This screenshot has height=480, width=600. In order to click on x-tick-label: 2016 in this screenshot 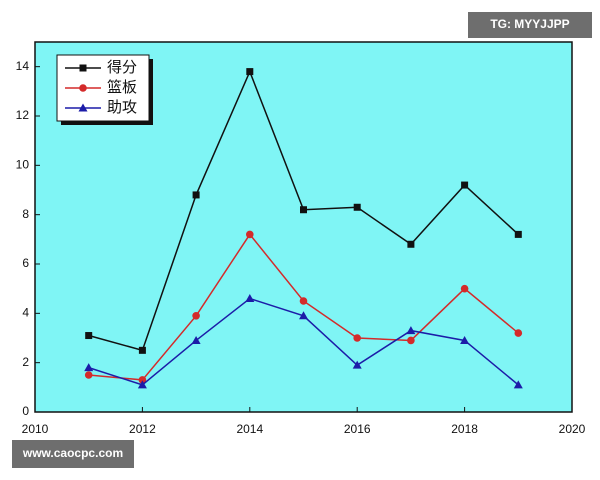, I will do `click(357, 429)`.